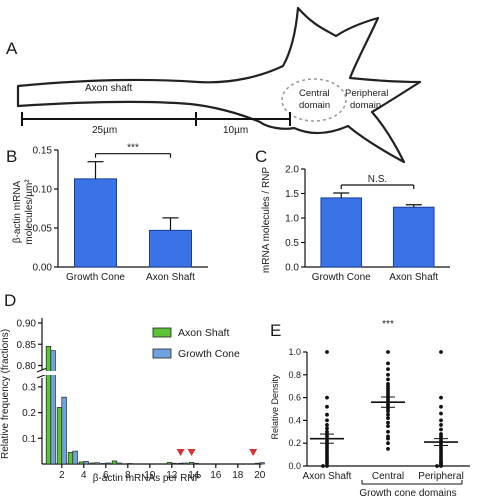 This screenshot has height=500, width=484. What do you see at coordinates (172, 475) in the screenshot?
I see `x-tick-label: 12` at bounding box center [172, 475].